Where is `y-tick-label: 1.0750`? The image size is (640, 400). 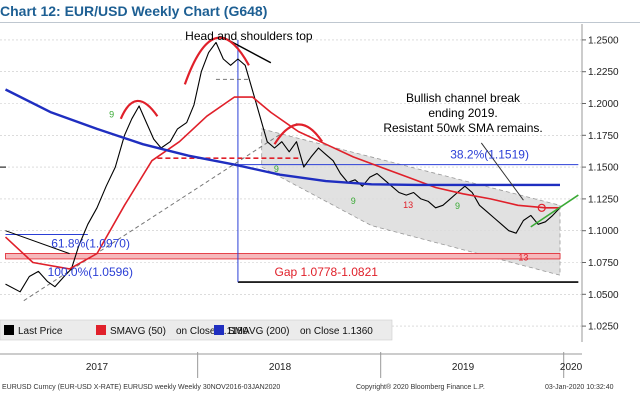
y-tick-label: 1.0750 is located at coordinates (603, 263).